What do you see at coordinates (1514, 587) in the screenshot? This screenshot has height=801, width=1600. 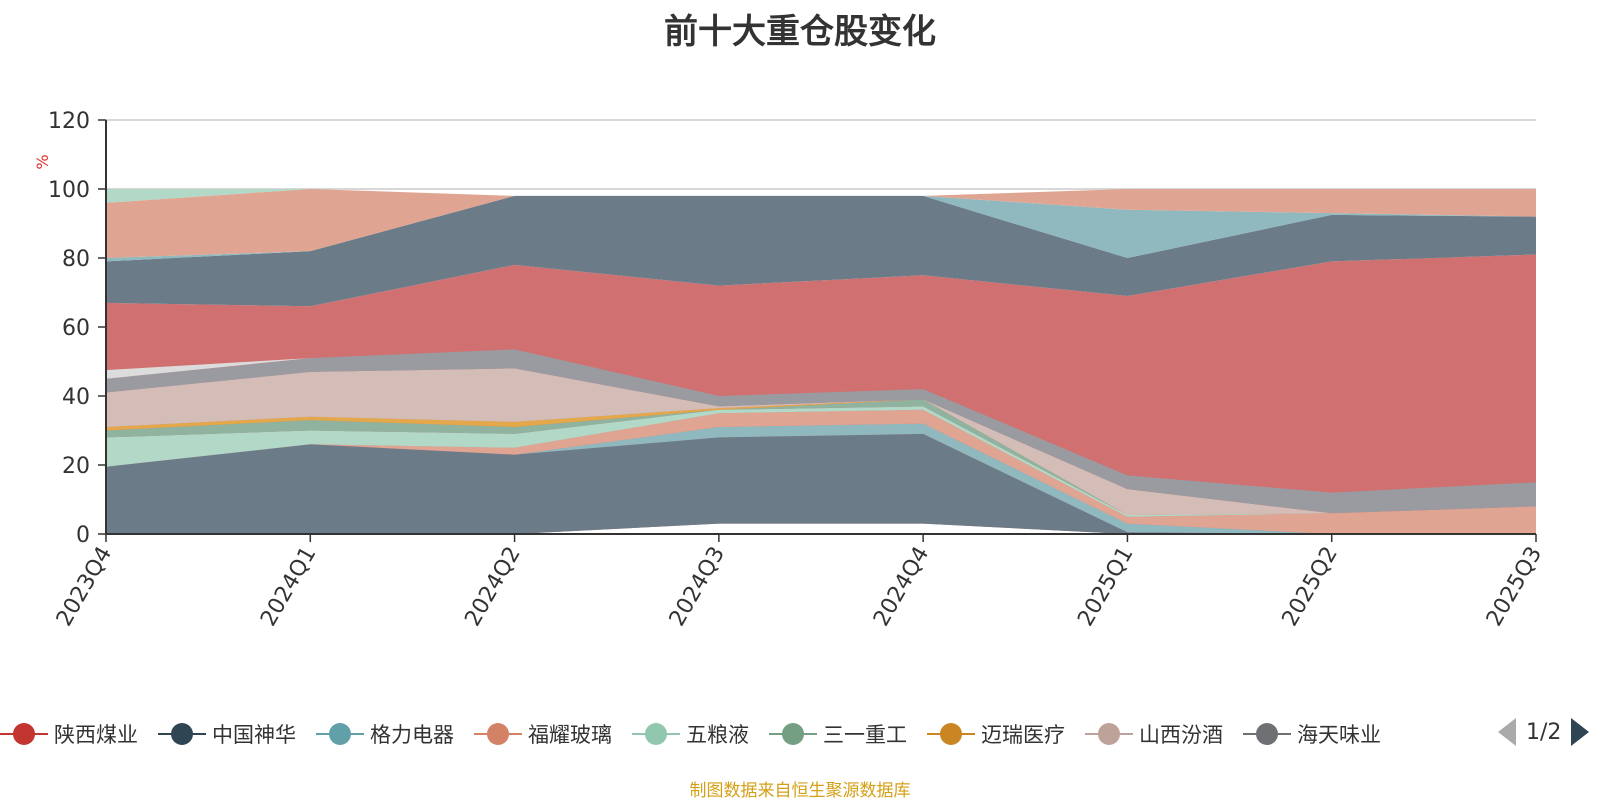 I see `x-tick-label: 2025Q3` at bounding box center [1514, 587].